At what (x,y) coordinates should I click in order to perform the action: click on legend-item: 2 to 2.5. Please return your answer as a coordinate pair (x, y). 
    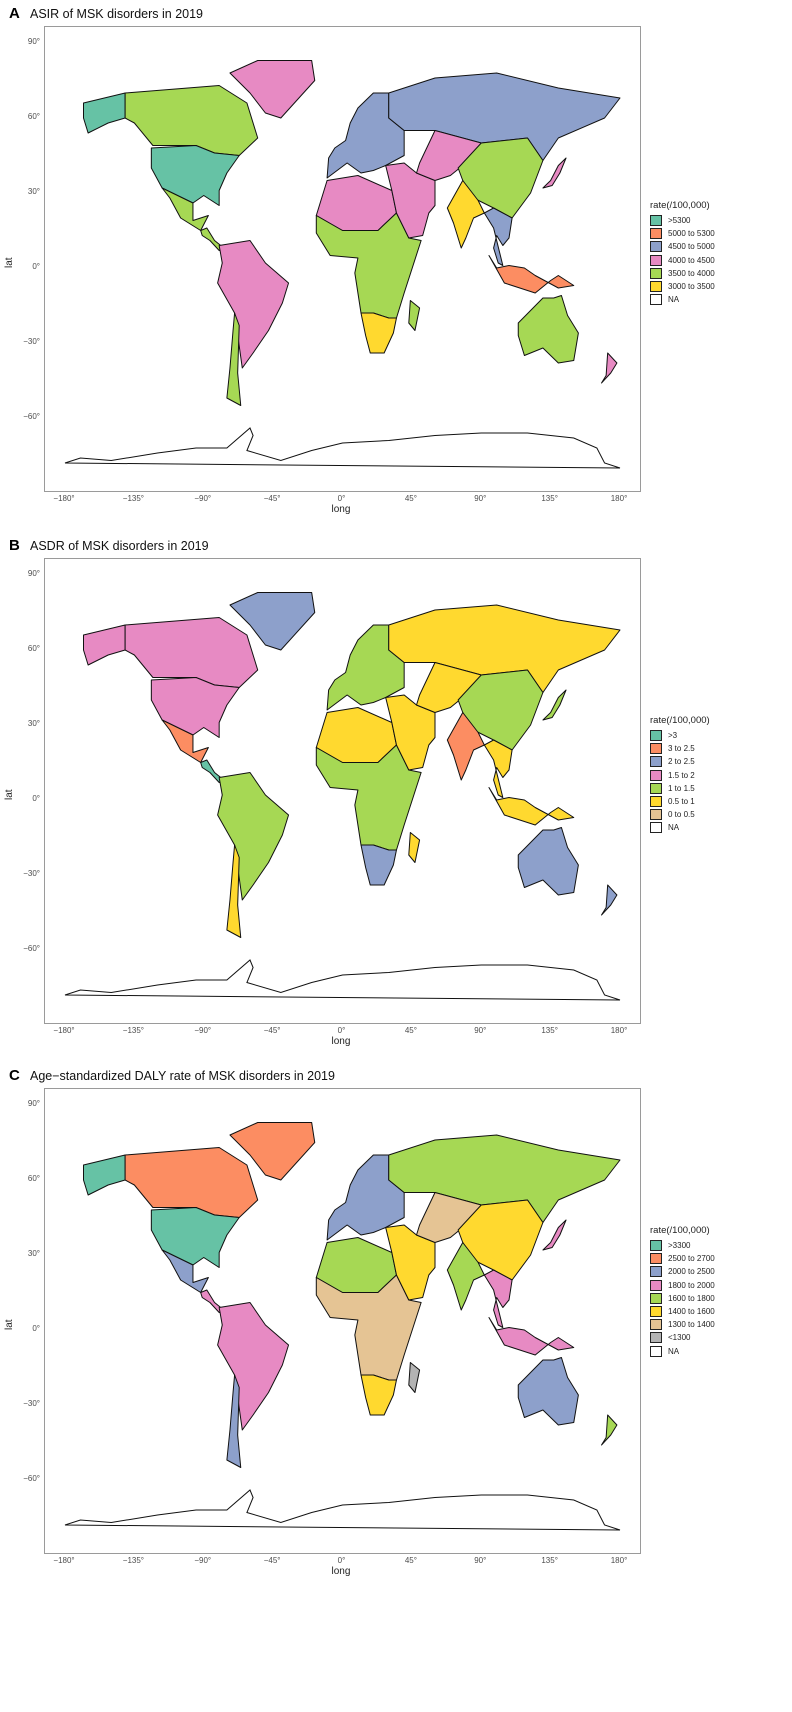
    Looking at the image, I should click on (680, 761).